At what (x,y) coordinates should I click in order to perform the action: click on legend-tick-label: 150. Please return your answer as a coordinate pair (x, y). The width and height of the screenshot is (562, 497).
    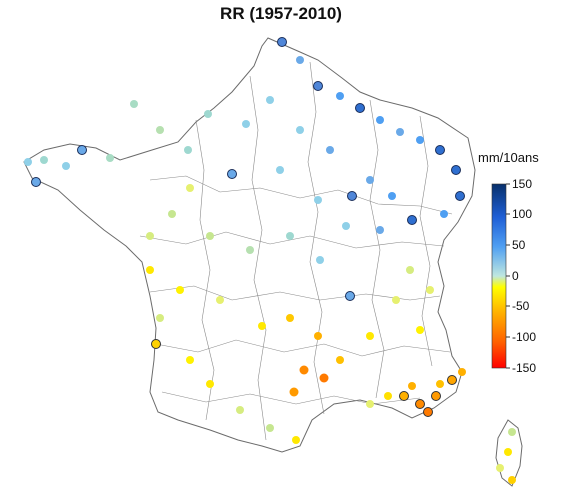
    Looking at the image, I should click on (522, 184).